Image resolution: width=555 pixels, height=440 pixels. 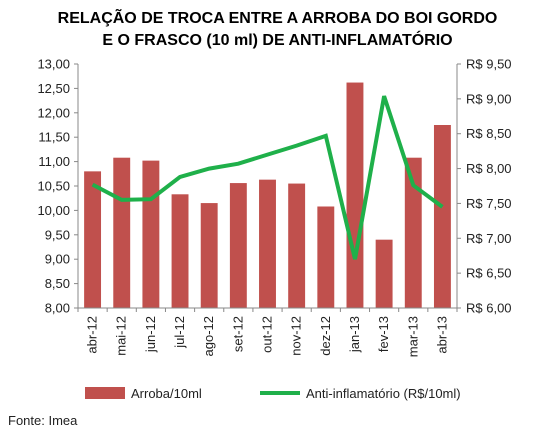 What do you see at coordinates (121, 336) in the screenshot?
I see `x-tick-label-mai-12: mai-12` at bounding box center [121, 336].